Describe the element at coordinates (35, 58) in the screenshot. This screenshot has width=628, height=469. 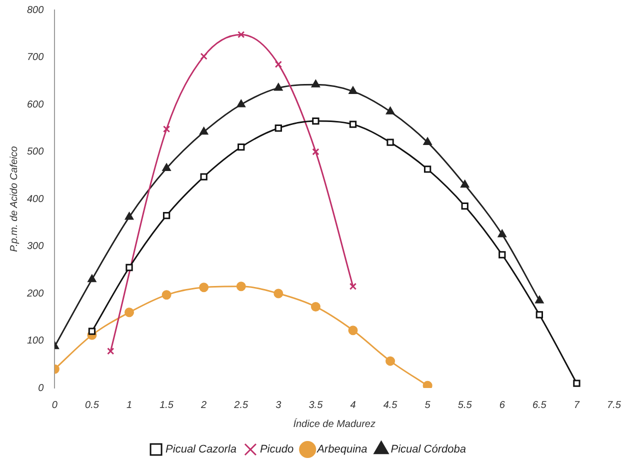
I see `y-tick-label: 700` at that location.